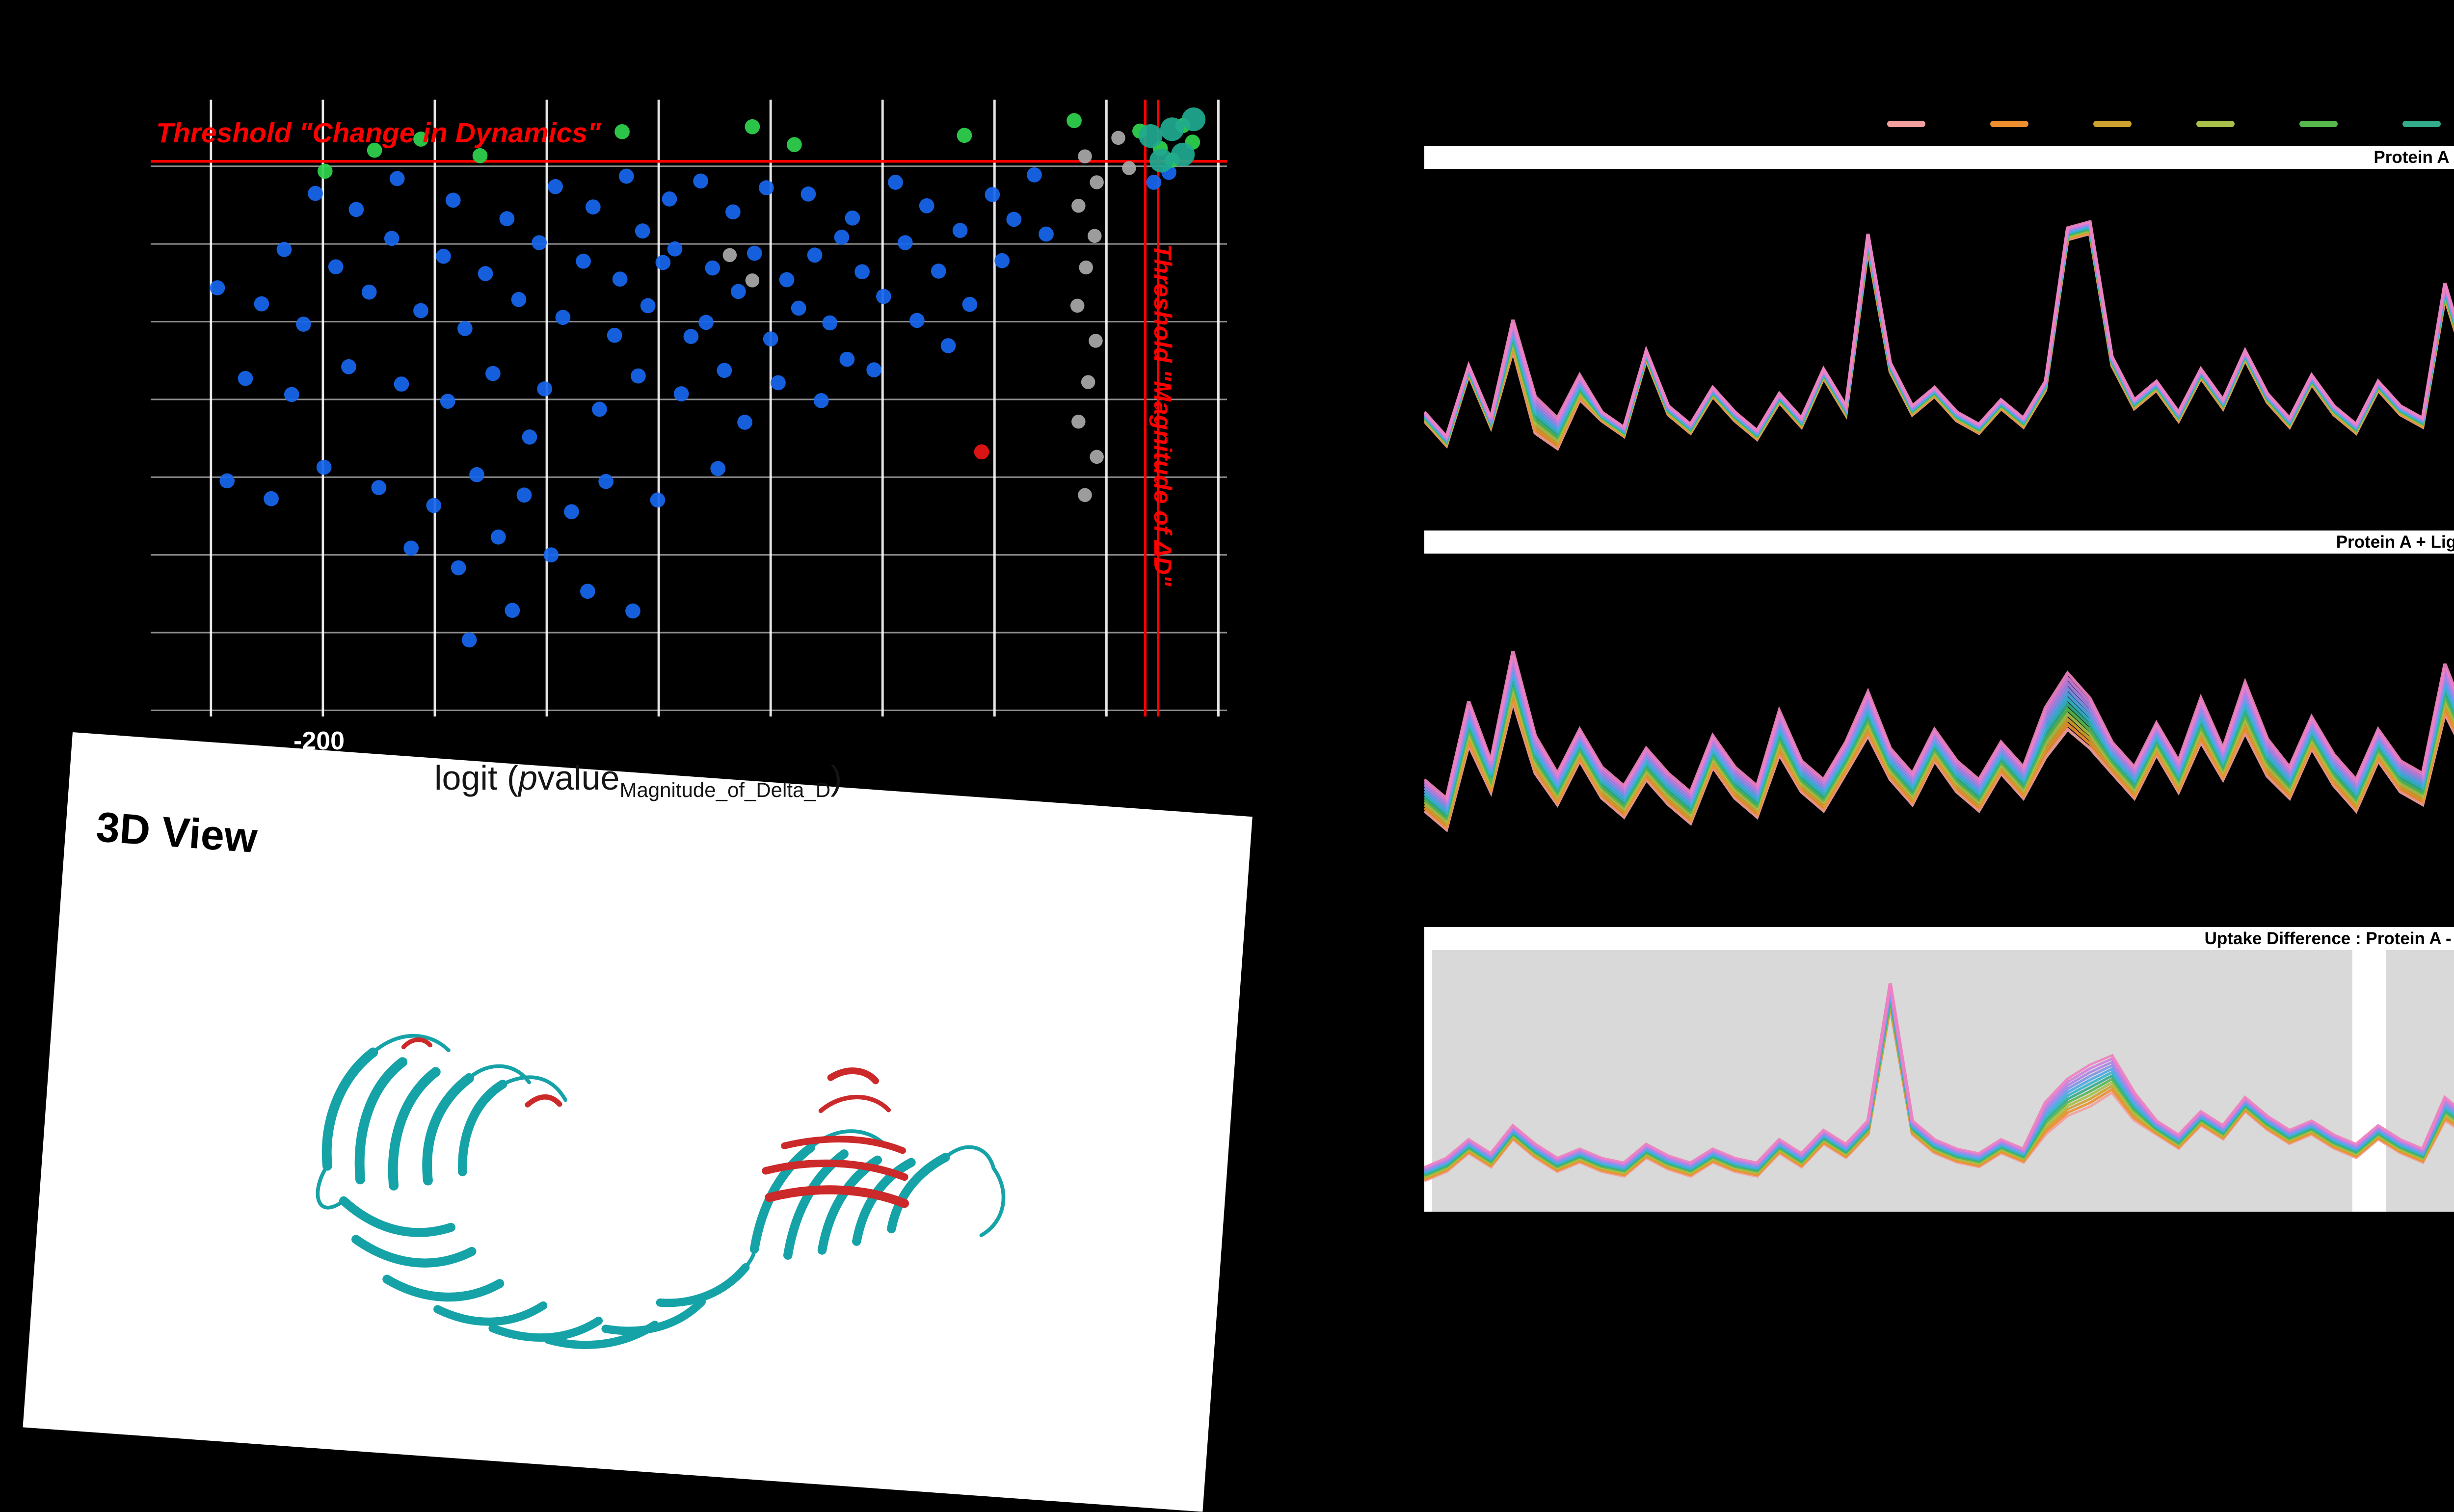  What do you see at coordinates (725, 789) in the screenshot?
I see `x-axis-label-sub: Magnitude_of_Delta_D` at bounding box center [725, 789].